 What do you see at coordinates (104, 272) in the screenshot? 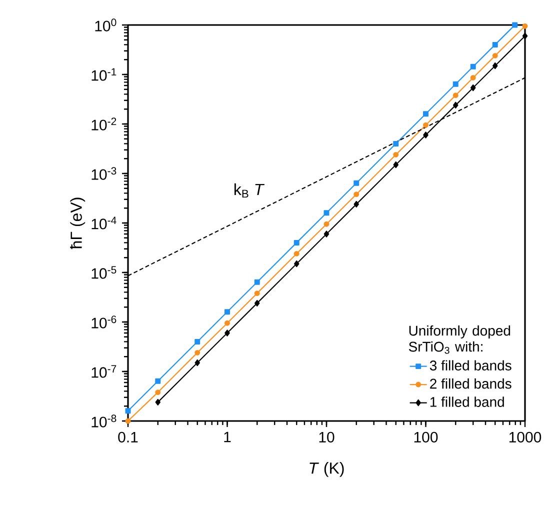
I see `y-tick-label: 10$^{-5}$` at bounding box center [104, 272].